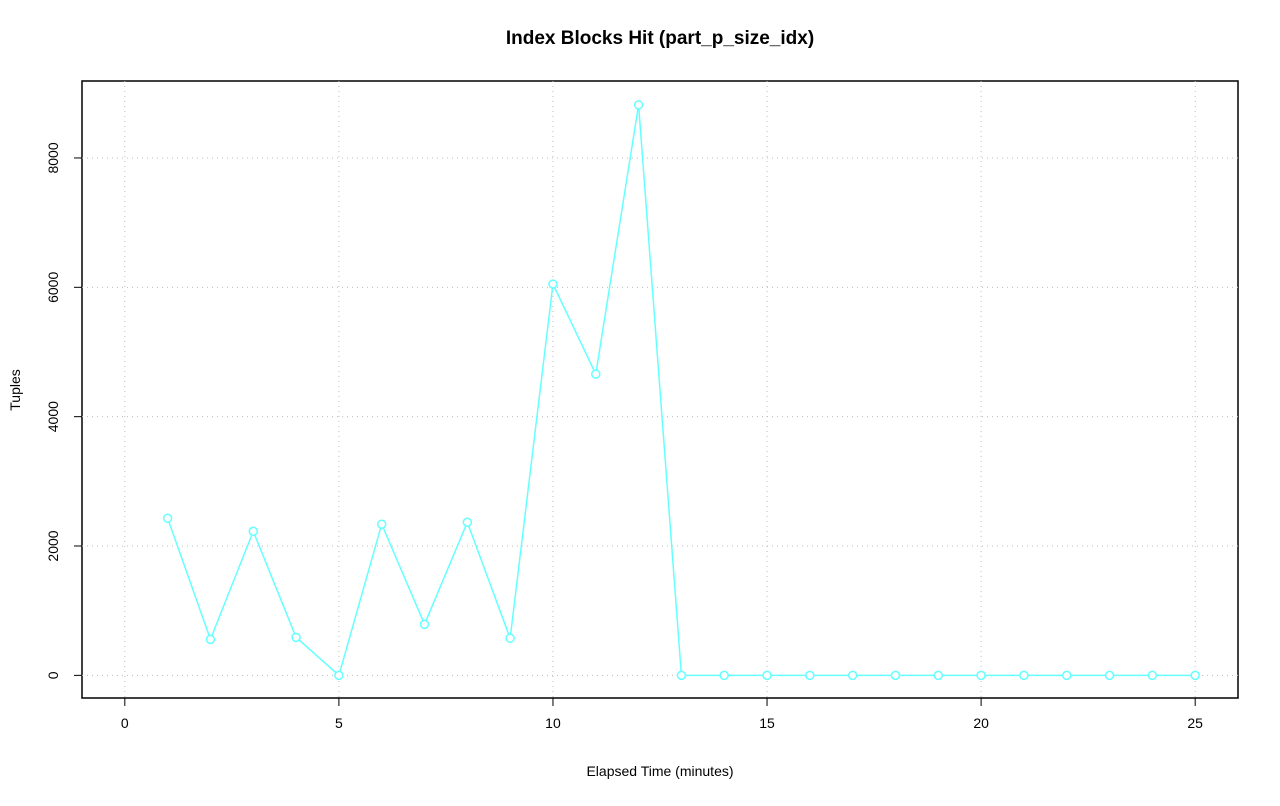  I want to click on x-tick-label: 5, so click(339, 723).